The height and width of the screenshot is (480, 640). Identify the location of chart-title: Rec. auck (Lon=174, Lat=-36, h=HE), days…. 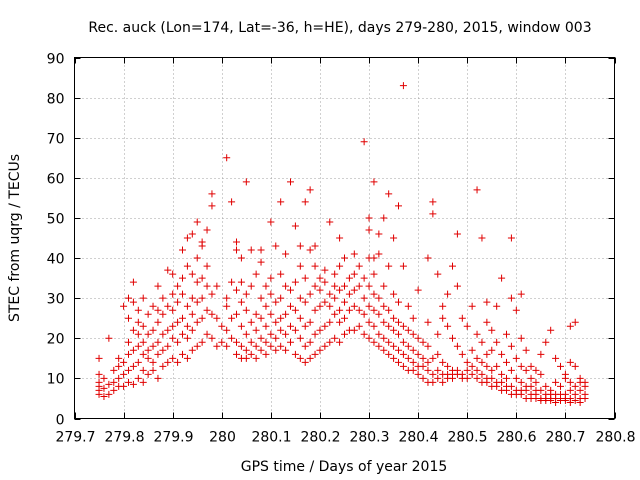
(339, 28).